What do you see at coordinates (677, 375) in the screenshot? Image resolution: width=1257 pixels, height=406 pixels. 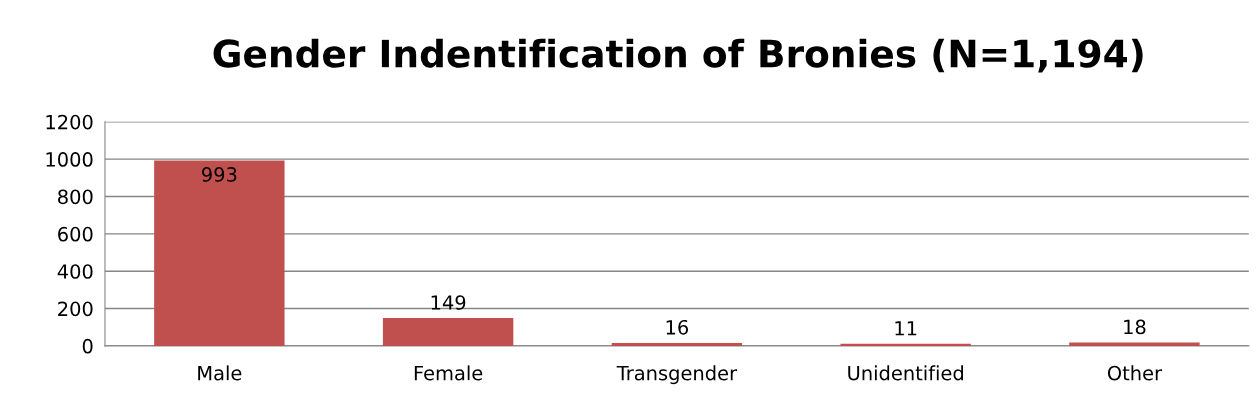 I see `x-tick-label: Transgender` at bounding box center [677, 375].